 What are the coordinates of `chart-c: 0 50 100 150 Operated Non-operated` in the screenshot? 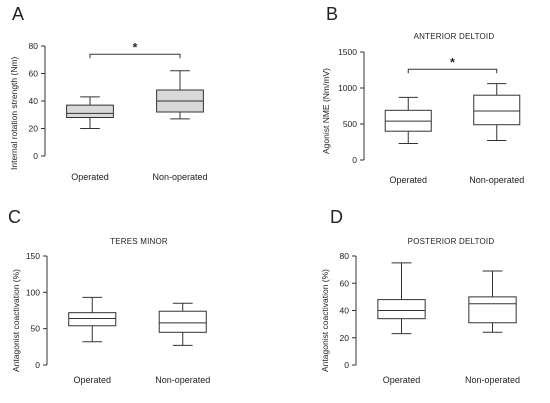 It's located at (118, 318).